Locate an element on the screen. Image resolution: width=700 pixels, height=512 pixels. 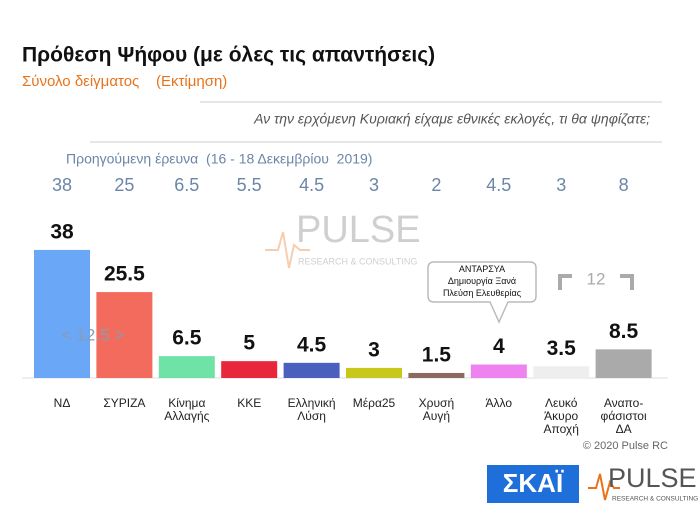
x-tick-label: Άλλο is located at coordinates (499, 403).